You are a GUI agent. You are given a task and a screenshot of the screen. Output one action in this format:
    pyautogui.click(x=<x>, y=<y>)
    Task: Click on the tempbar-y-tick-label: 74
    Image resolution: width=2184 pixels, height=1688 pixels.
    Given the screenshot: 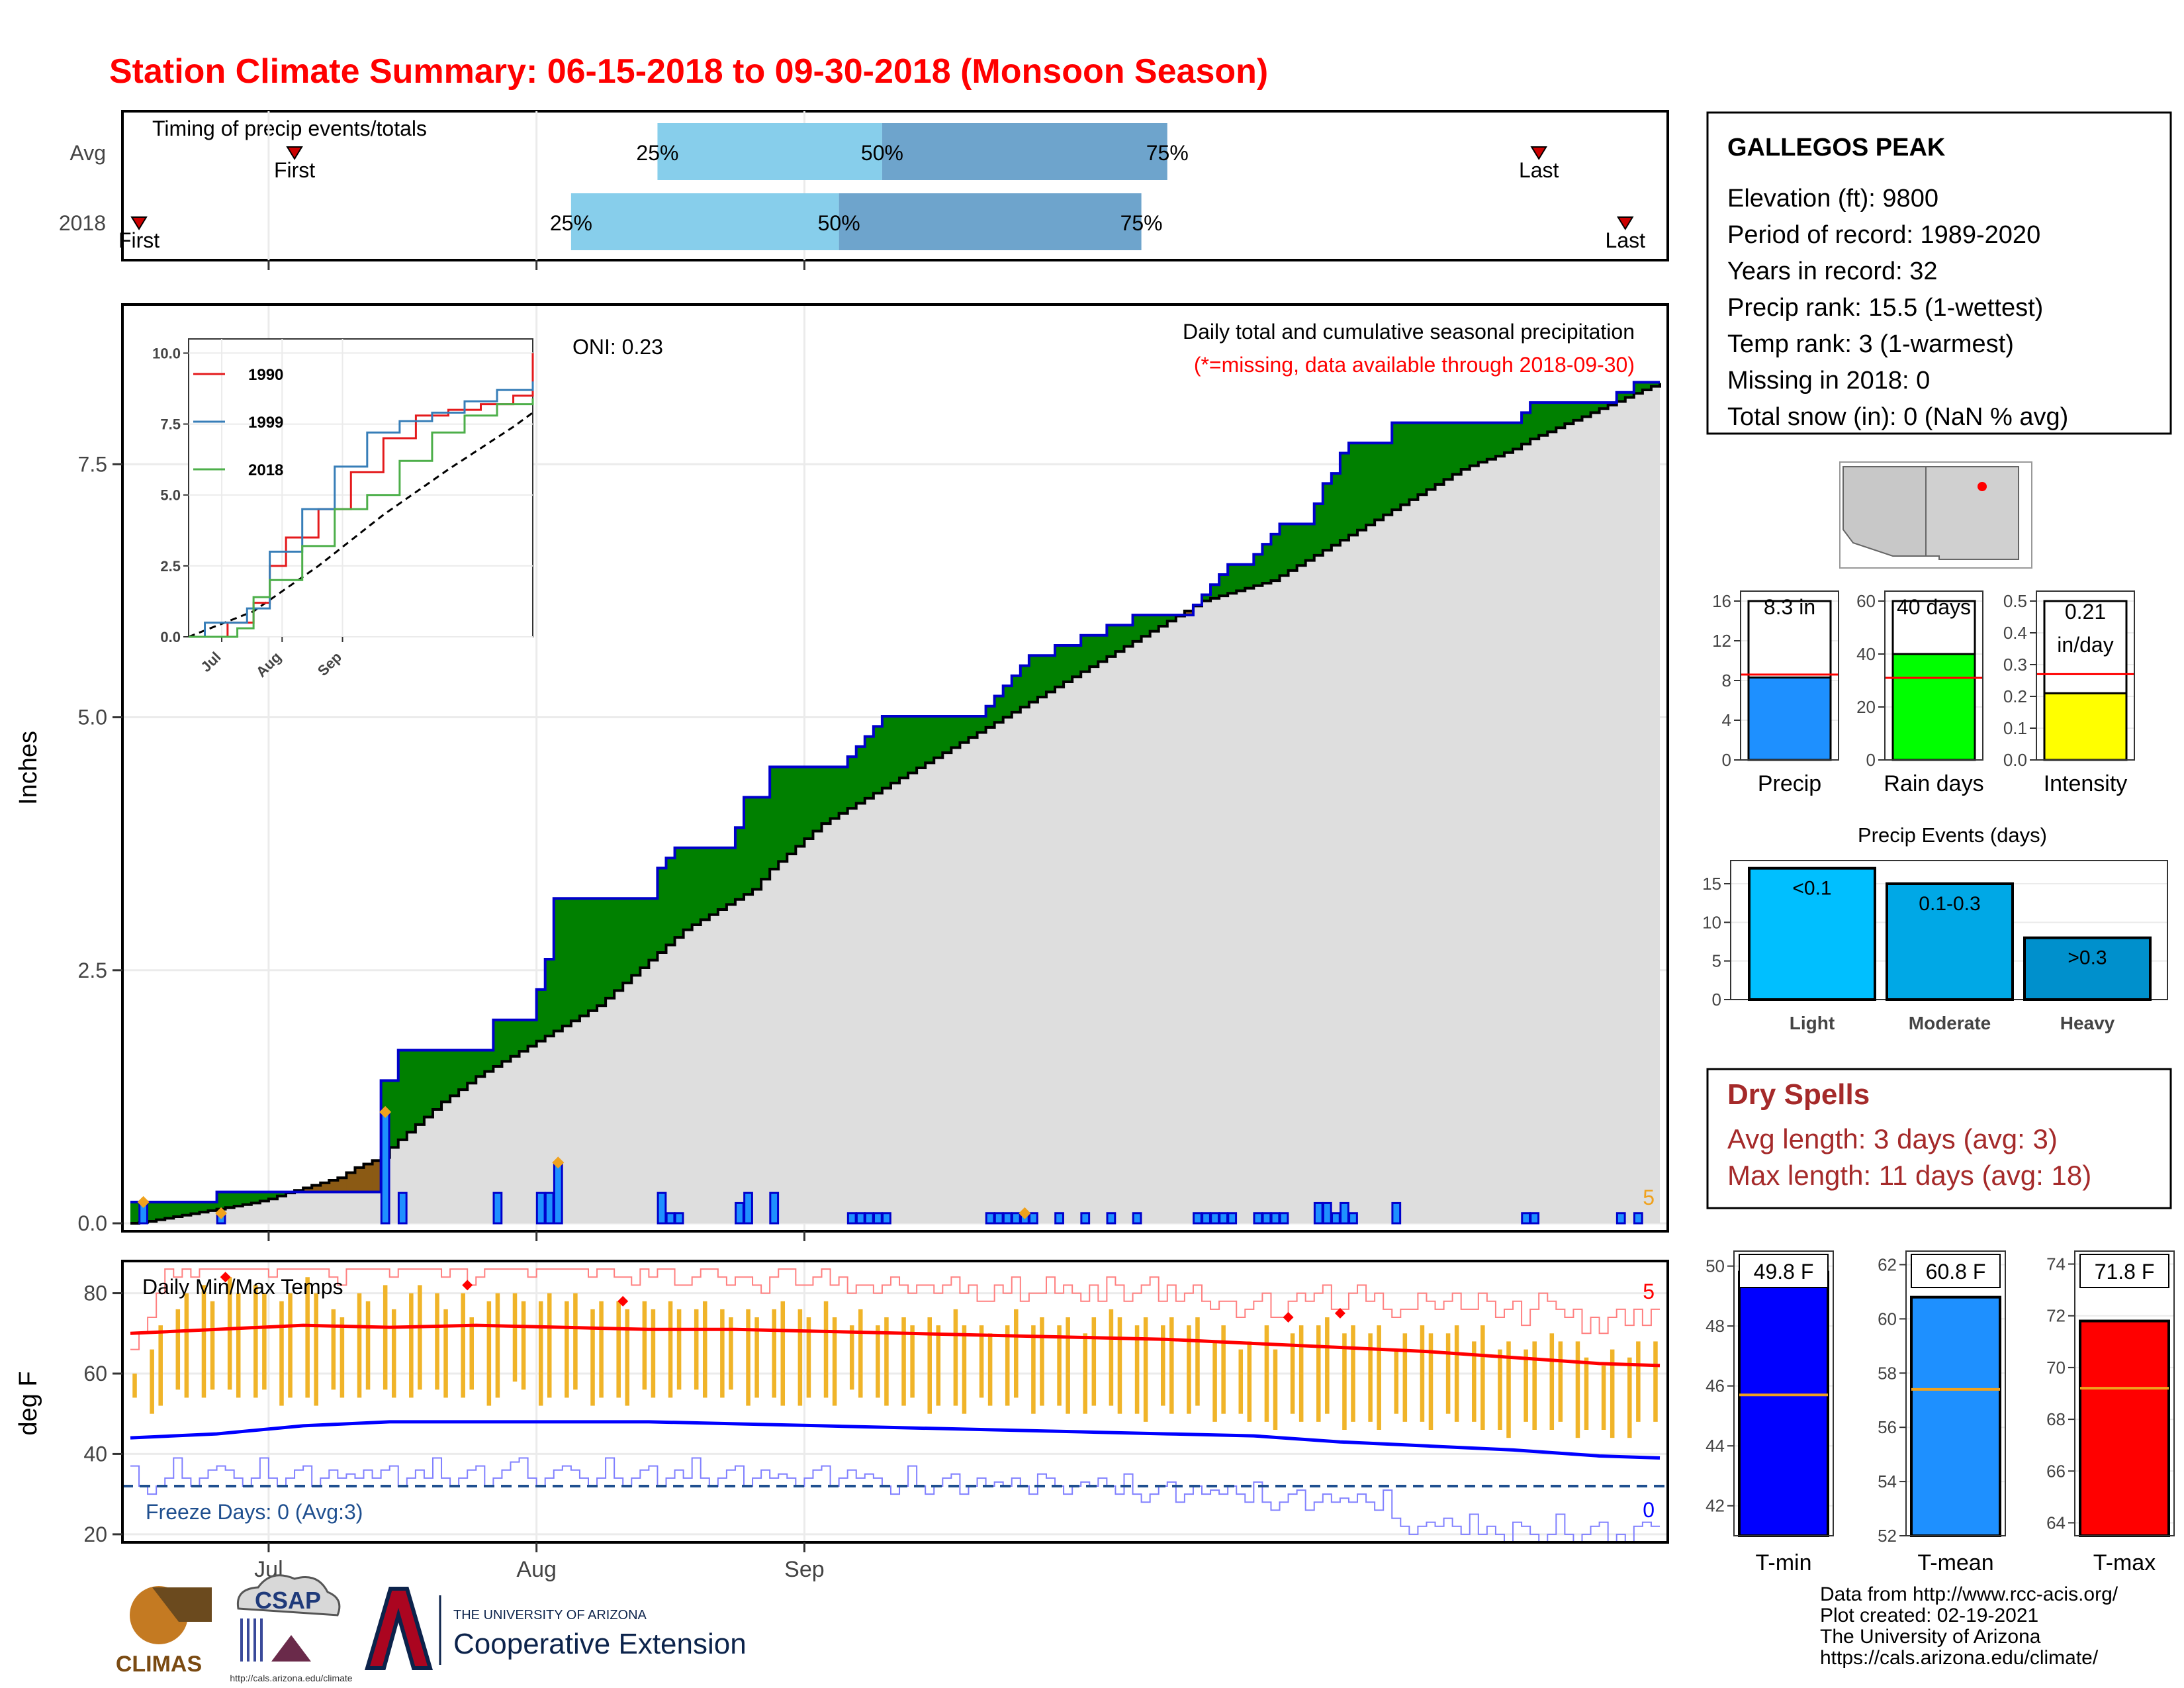 What is the action you would take?
    pyautogui.click(x=2056, y=1264)
    